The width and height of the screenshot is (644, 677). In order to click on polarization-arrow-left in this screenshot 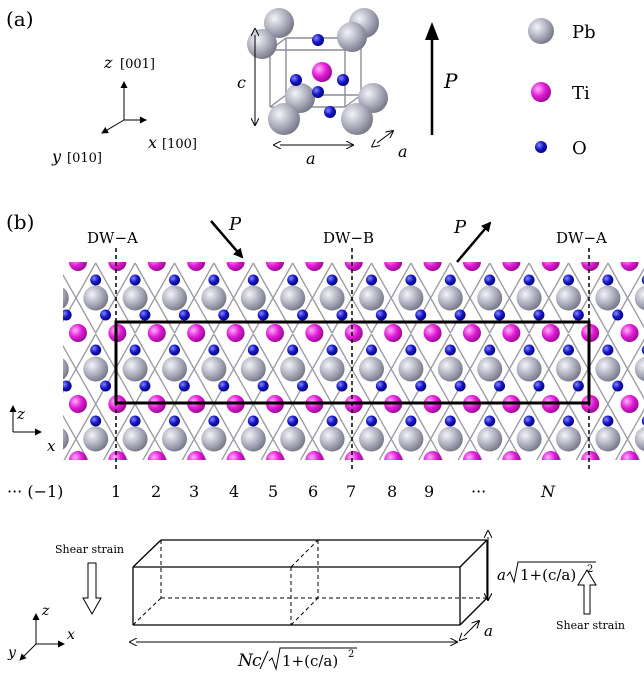, I will do `click(227, 239)`.